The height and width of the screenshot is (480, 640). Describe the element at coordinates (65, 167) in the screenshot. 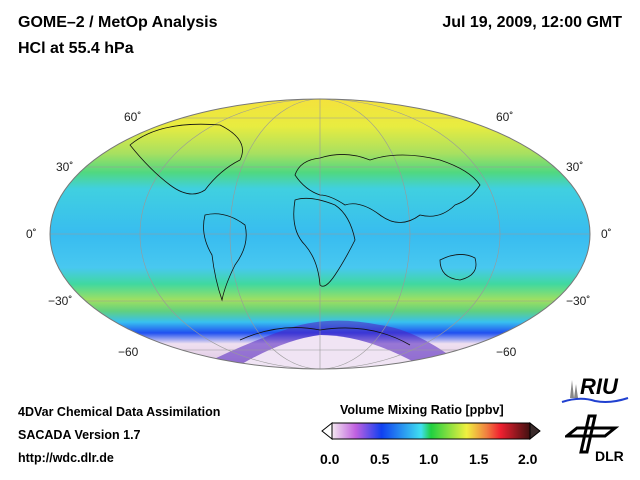

I see `lat-label-left-30n: 30˚` at that location.